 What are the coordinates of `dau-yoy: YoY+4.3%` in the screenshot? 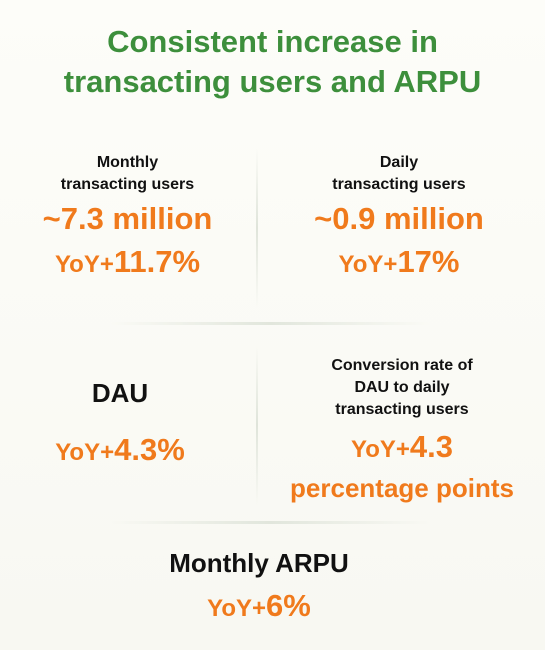 It's located at (120, 450).